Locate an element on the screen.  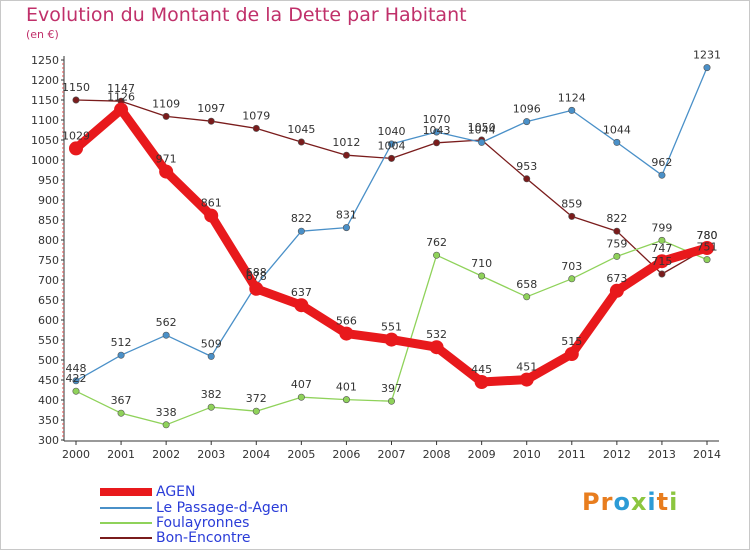
data-label-bon-encontre-2005: 1045 is located at coordinates (301, 129).